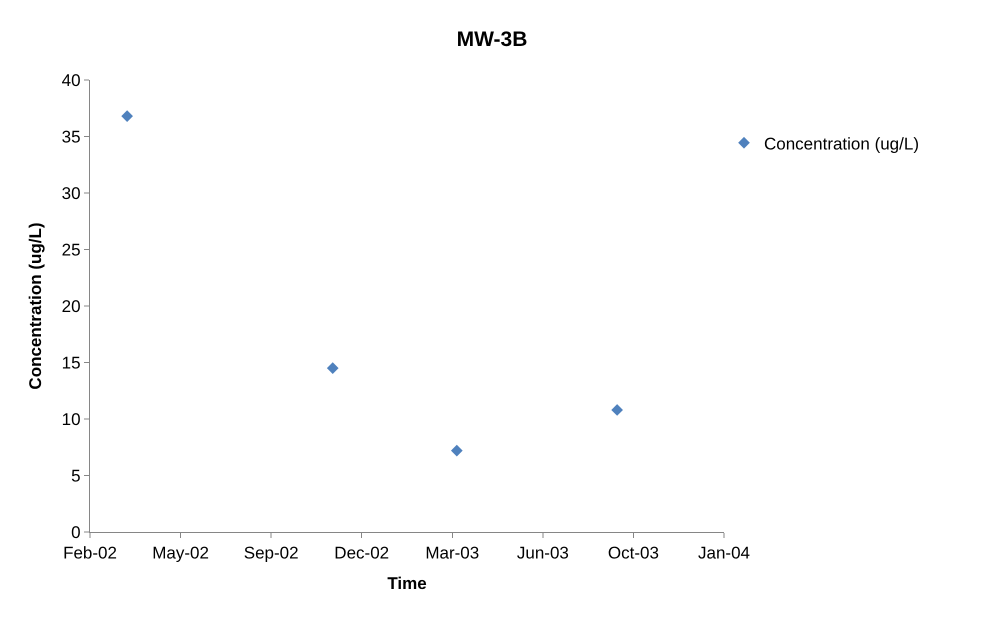 The image size is (984, 622). What do you see at coordinates (492, 39) in the screenshot?
I see `chart-title: MW-3B` at bounding box center [492, 39].